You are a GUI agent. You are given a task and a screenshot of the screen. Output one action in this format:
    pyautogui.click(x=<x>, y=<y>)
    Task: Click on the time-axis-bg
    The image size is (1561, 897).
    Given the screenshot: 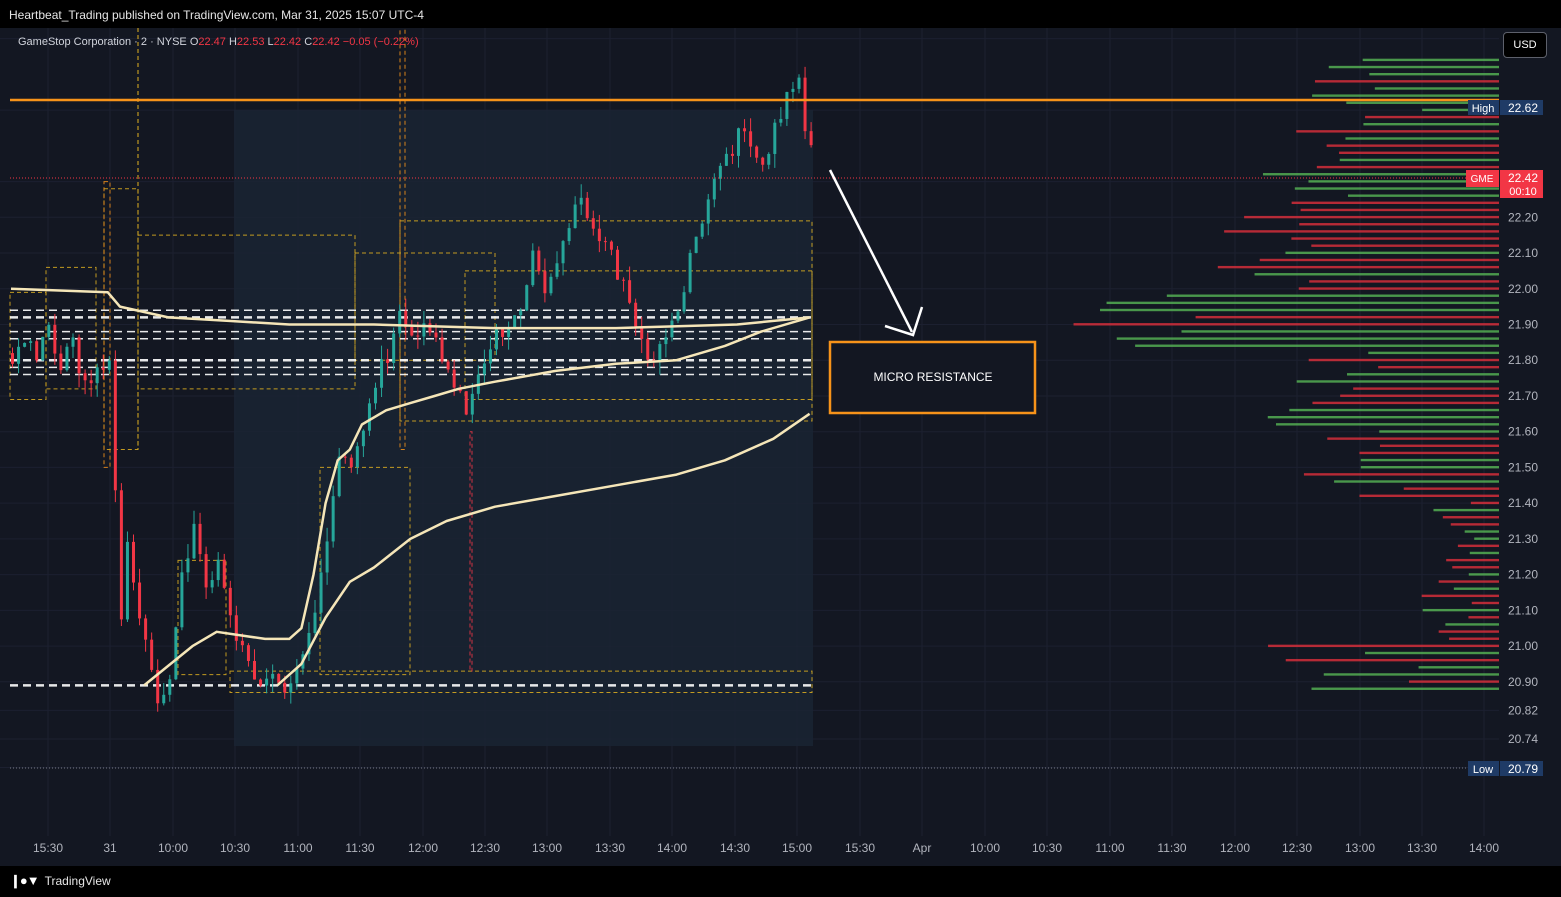 What is the action you would take?
    pyautogui.click(x=780, y=851)
    